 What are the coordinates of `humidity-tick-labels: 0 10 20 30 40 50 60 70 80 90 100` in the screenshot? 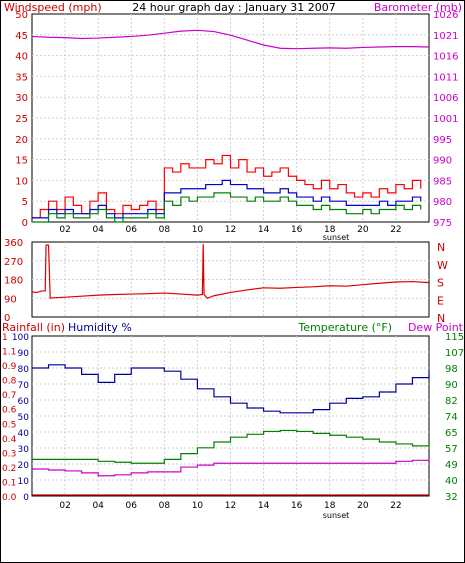 It's located at (20, 418).